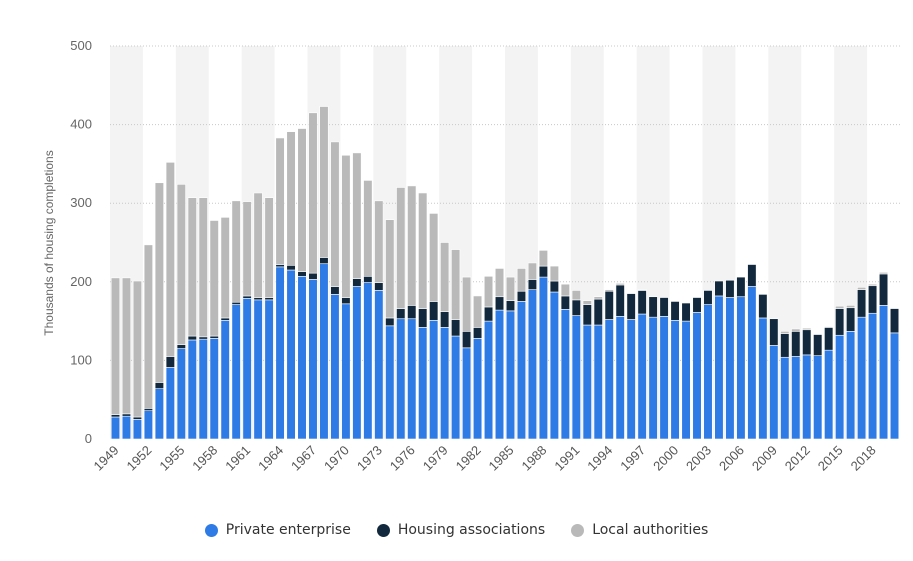  What do you see at coordinates (434, 257) in the screenshot?
I see `bar-local-authorities-1978` at bounding box center [434, 257].